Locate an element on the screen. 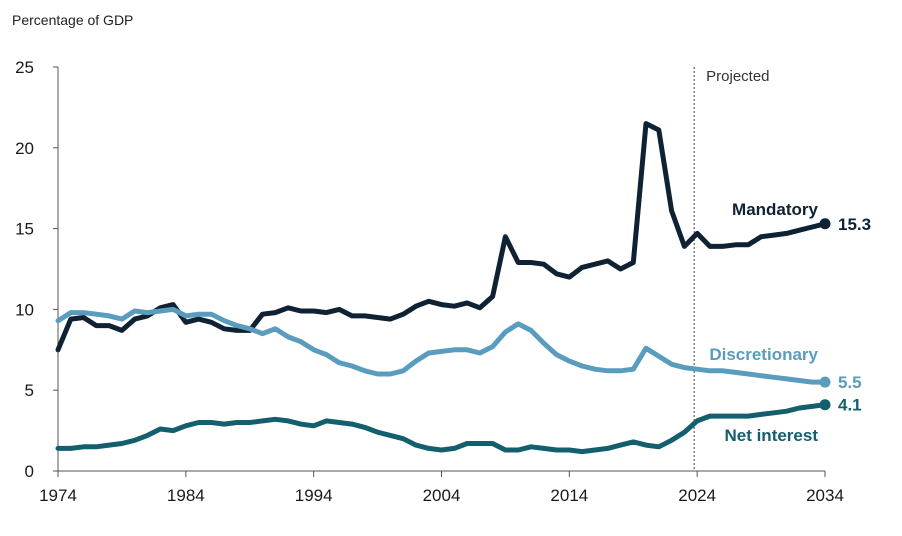 This screenshot has width=902, height=536. series-line-net-interest is located at coordinates (441, 428).